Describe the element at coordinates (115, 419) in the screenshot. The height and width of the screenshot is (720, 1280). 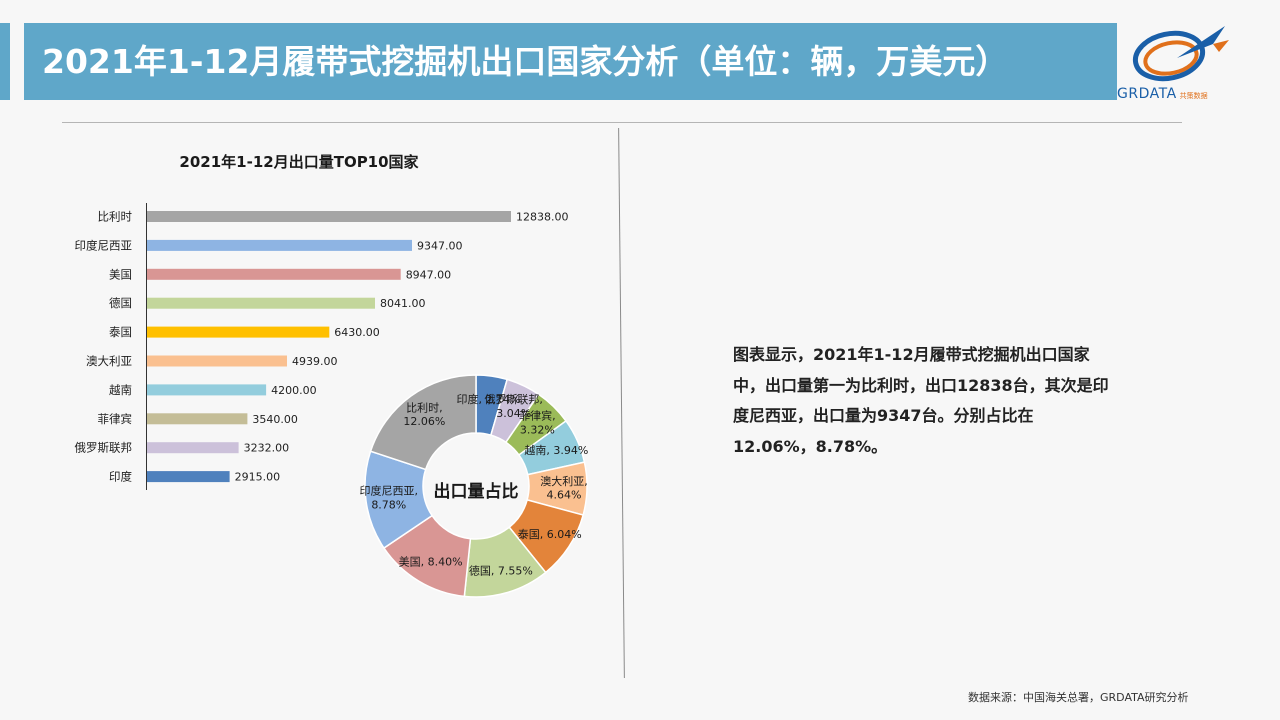
I see `category-label: 菲律宾` at that location.